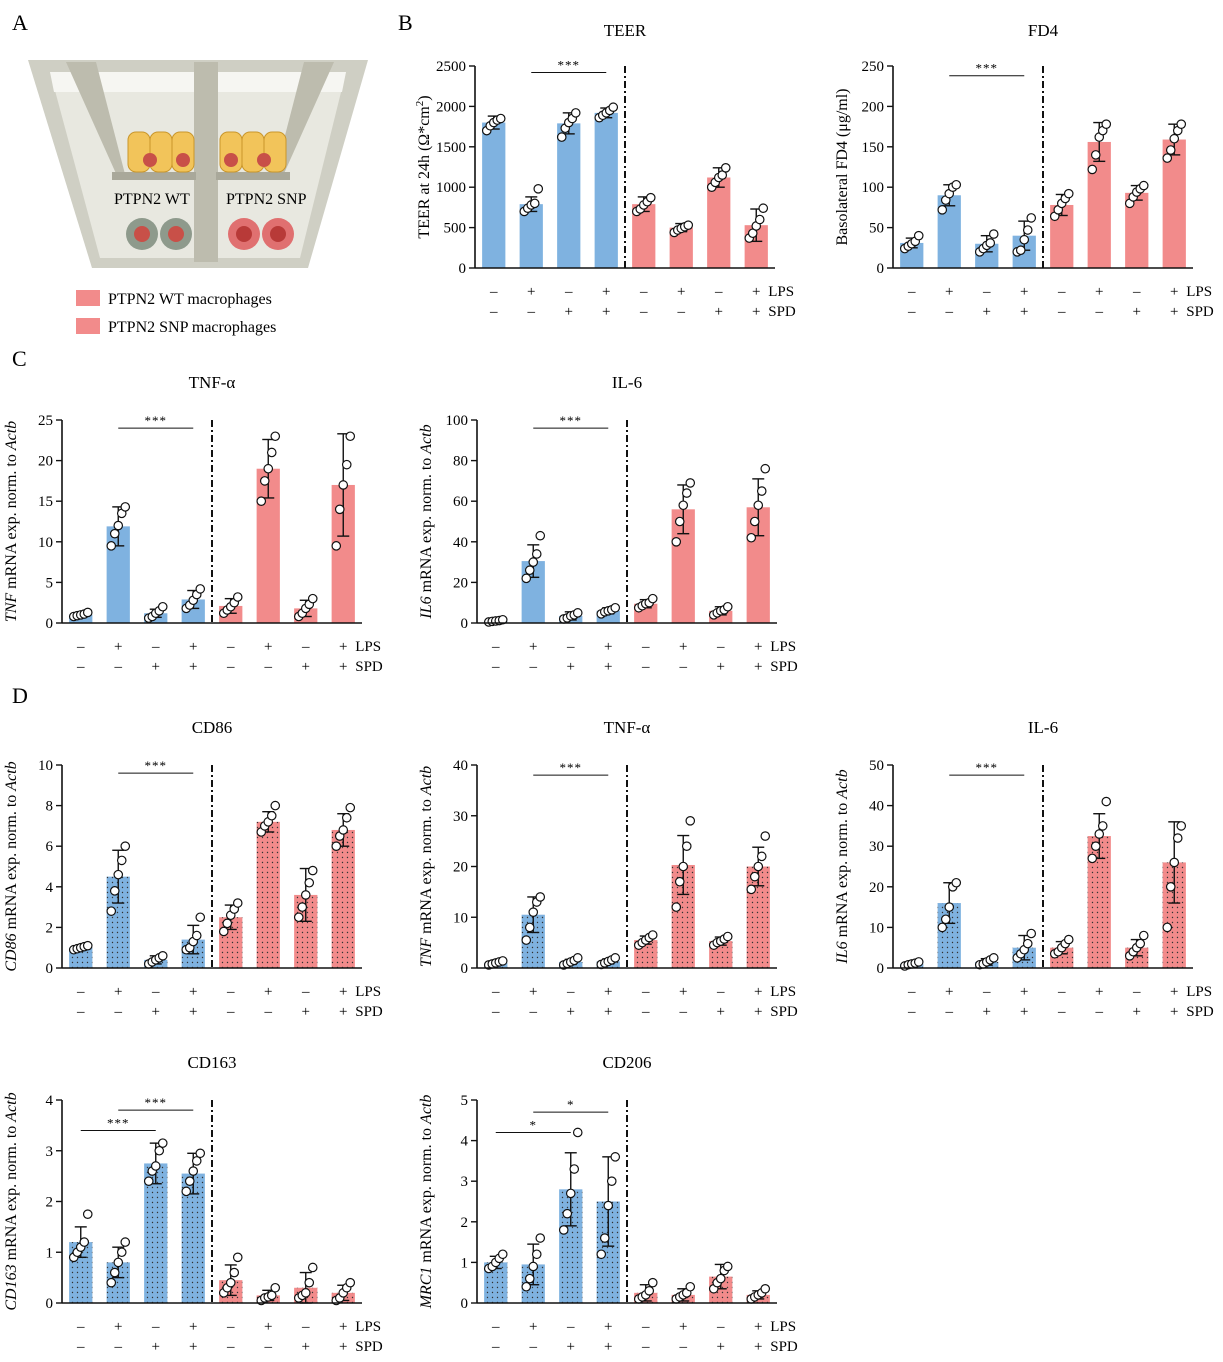 The height and width of the screenshot is (1362, 1223). Describe the element at coordinates (460, 918) in the screenshot. I see `y-tick-label: 10` at that location.